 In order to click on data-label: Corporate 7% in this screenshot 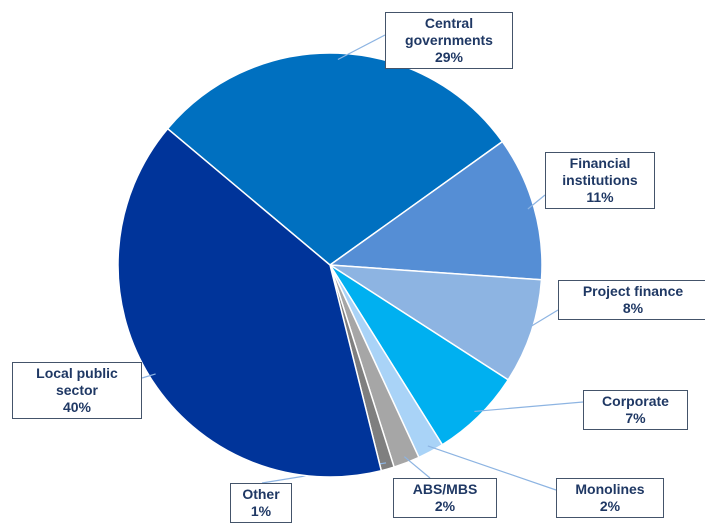, I will do `click(635, 410)`.